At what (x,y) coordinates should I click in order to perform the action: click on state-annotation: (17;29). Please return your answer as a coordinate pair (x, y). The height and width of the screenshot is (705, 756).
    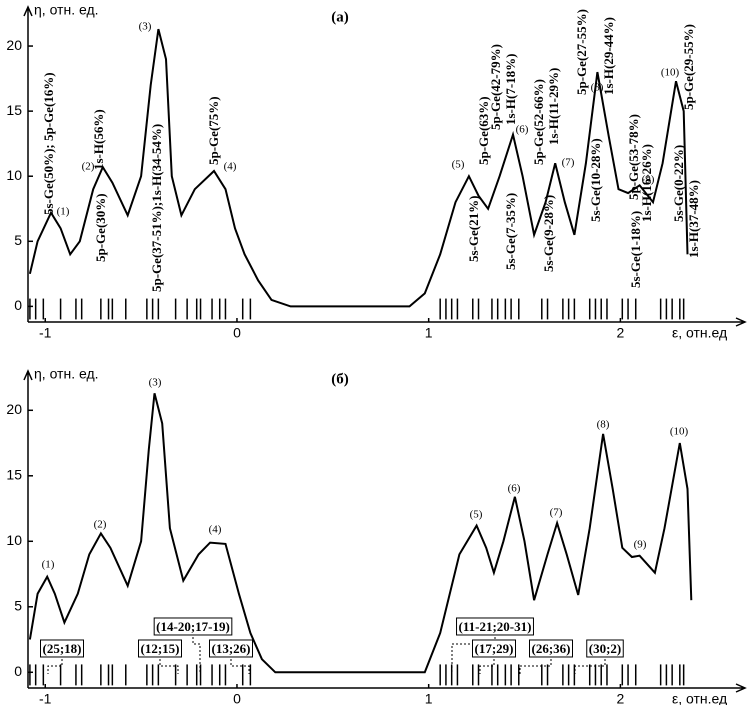
    Looking at the image, I should click on (494, 648).